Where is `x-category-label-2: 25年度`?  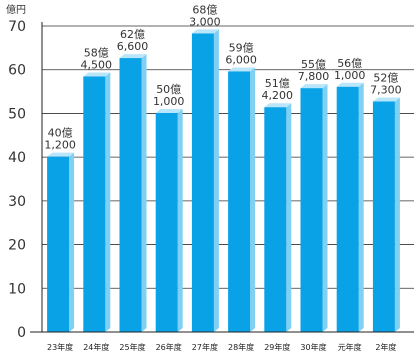 x-category-label-2: 25年度 is located at coordinates (132, 347).